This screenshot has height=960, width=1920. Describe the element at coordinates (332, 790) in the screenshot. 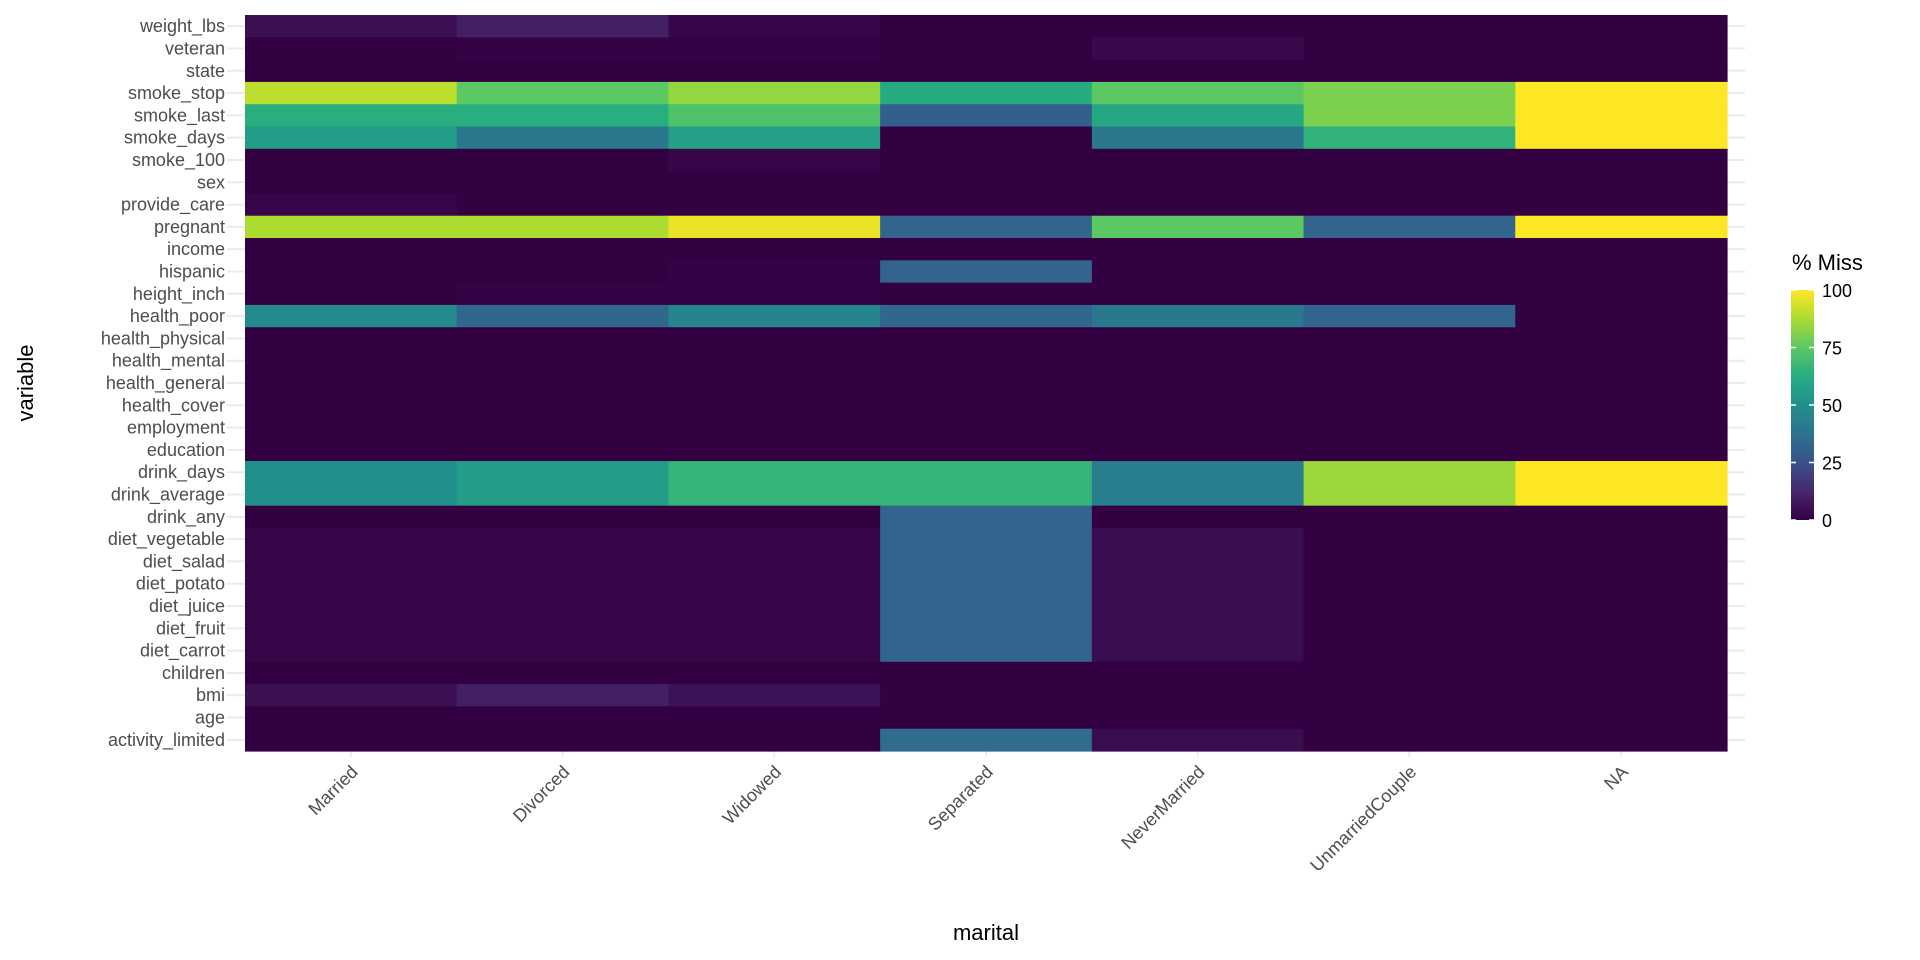

I see `x-tick-label: Married` at that location.